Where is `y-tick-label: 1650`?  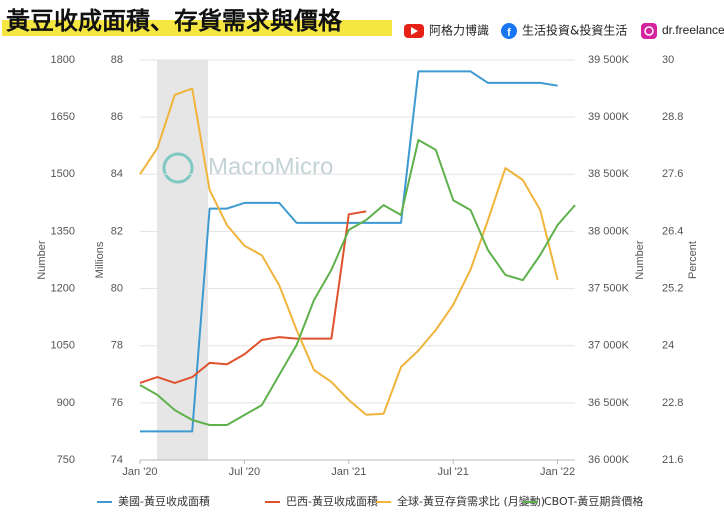
y-tick-label: 1650 is located at coordinates (63, 117).